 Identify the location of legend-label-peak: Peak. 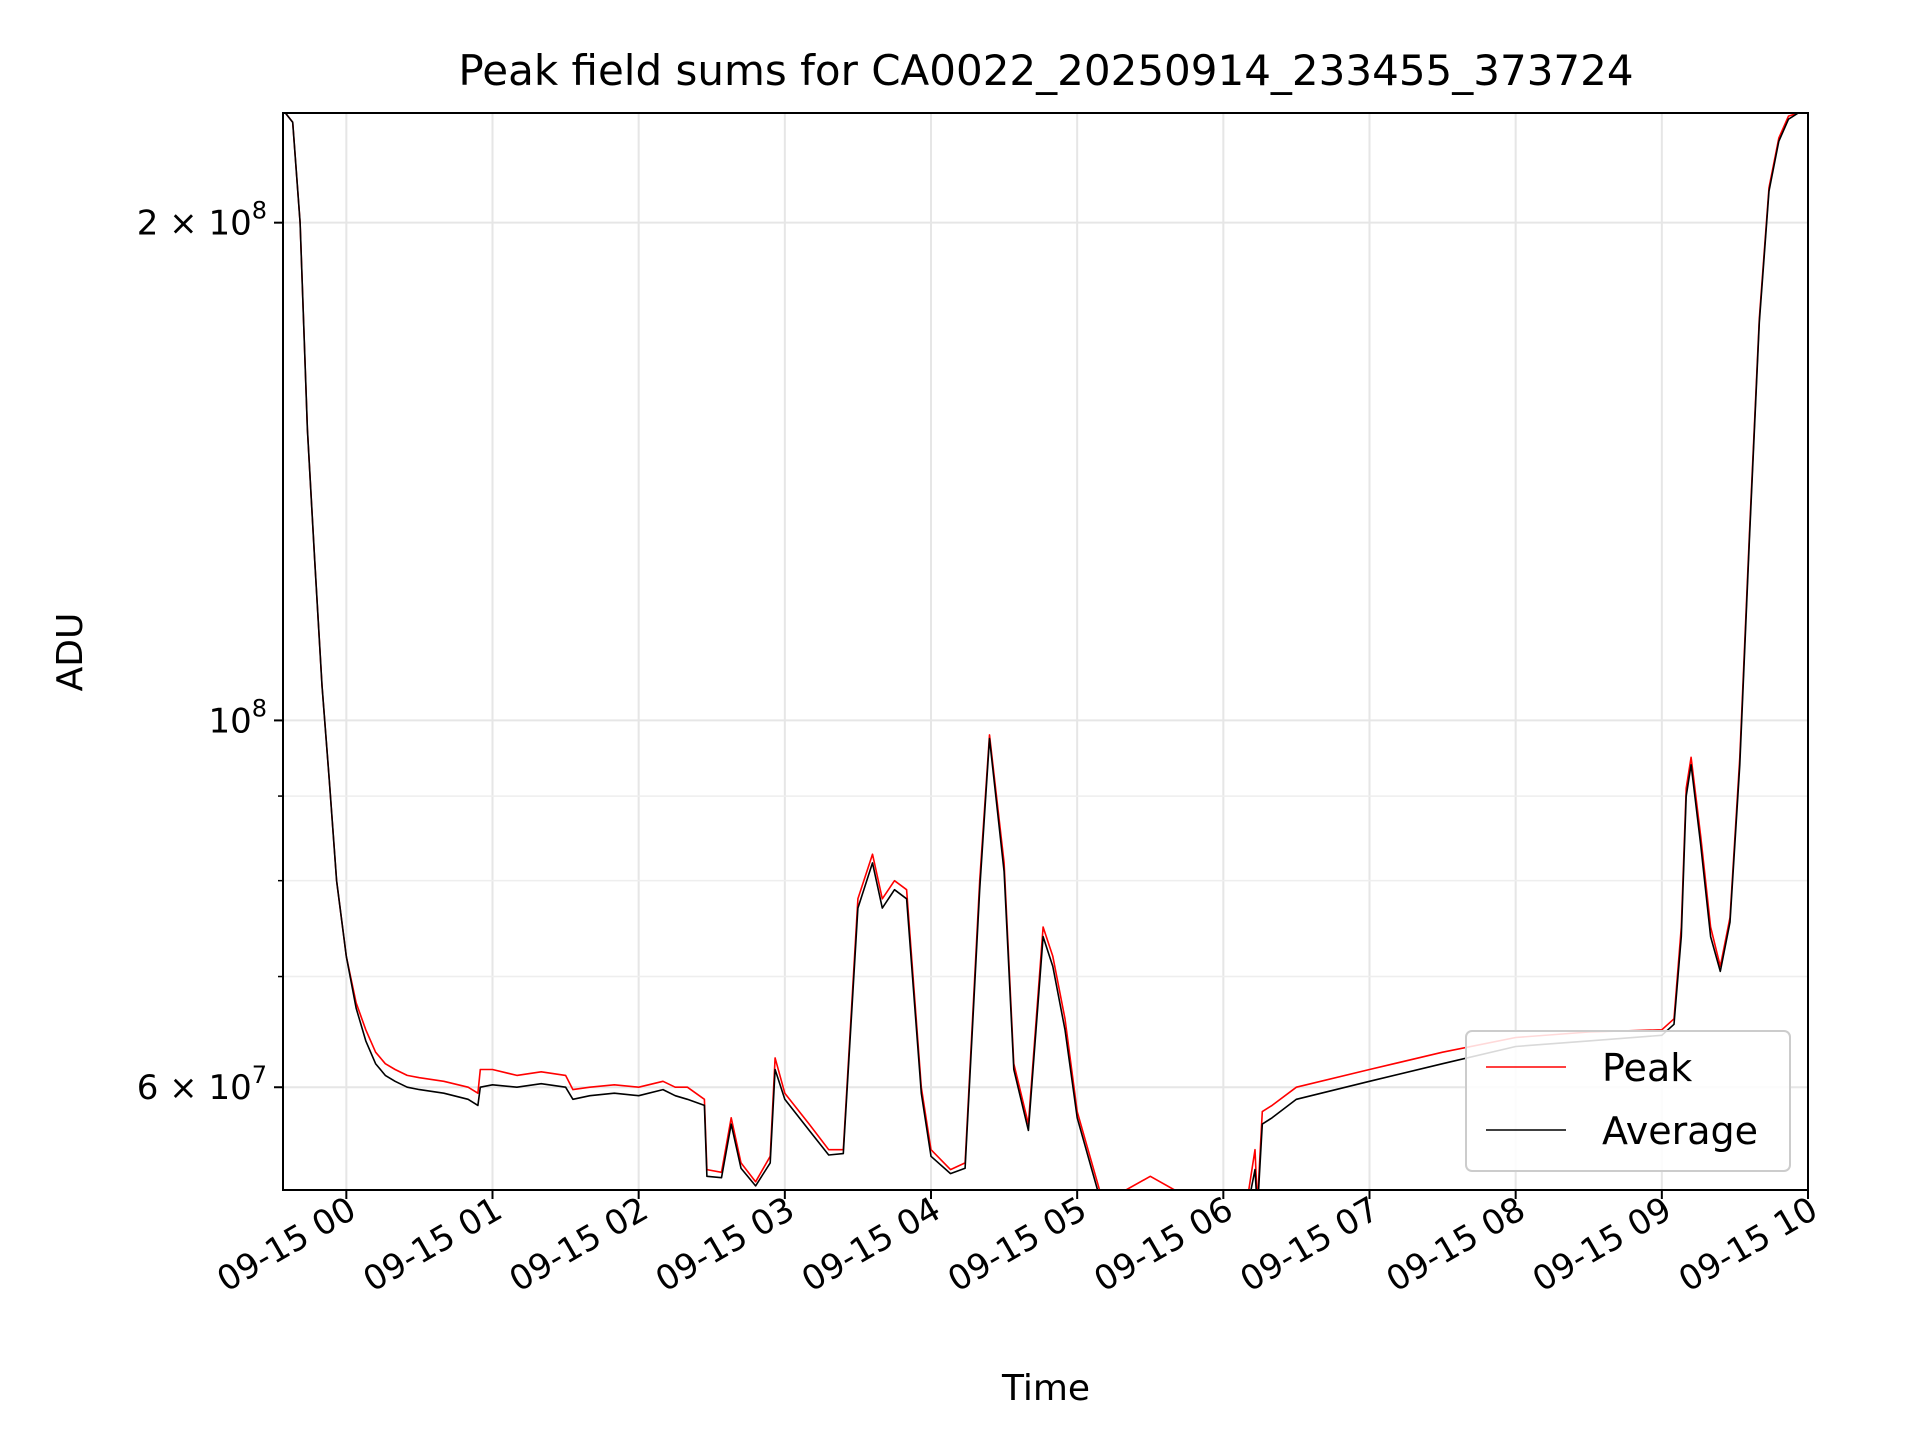
(1647, 1068).